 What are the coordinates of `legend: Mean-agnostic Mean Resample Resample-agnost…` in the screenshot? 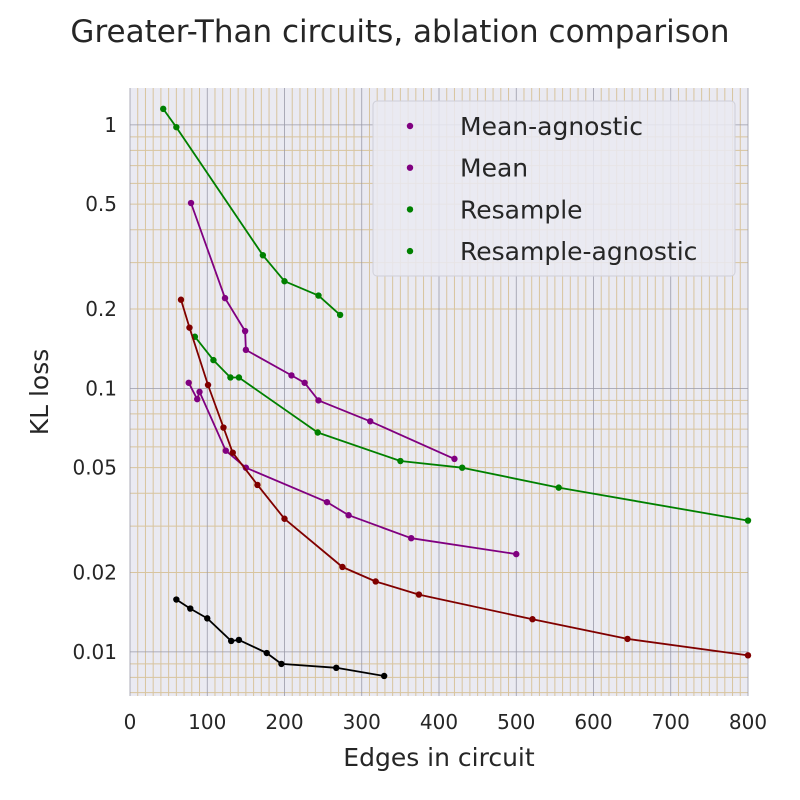 It's located at (554, 188).